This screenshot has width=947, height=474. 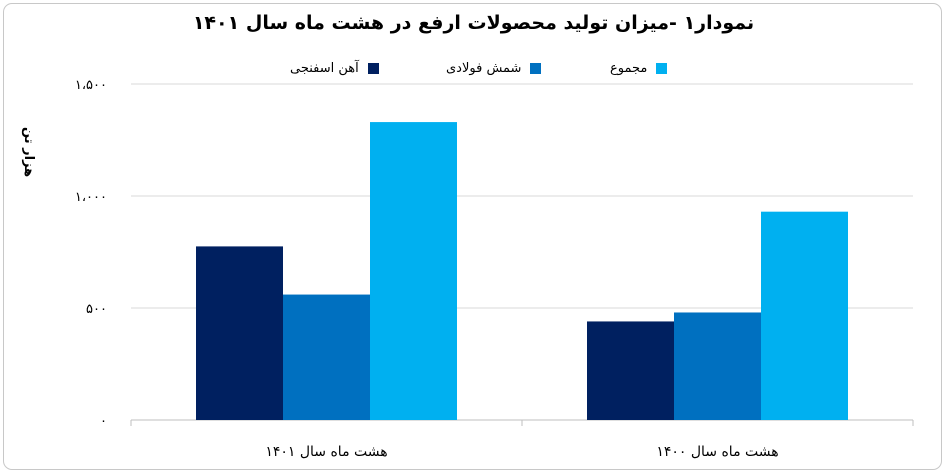 What do you see at coordinates (326, 452) in the screenshot?
I see `x-category-label-0: هشت ماه سال ۱۴۰۱` at bounding box center [326, 452].